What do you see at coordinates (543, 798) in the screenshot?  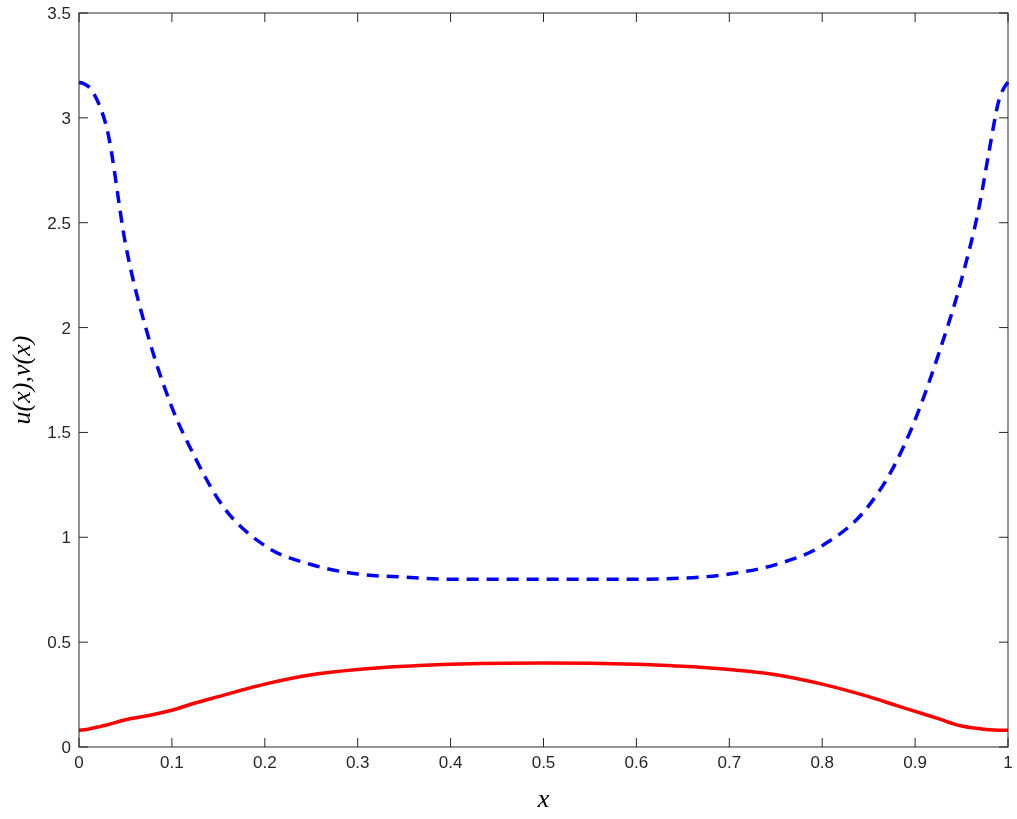 I see `x-axis-title: x` at bounding box center [543, 798].